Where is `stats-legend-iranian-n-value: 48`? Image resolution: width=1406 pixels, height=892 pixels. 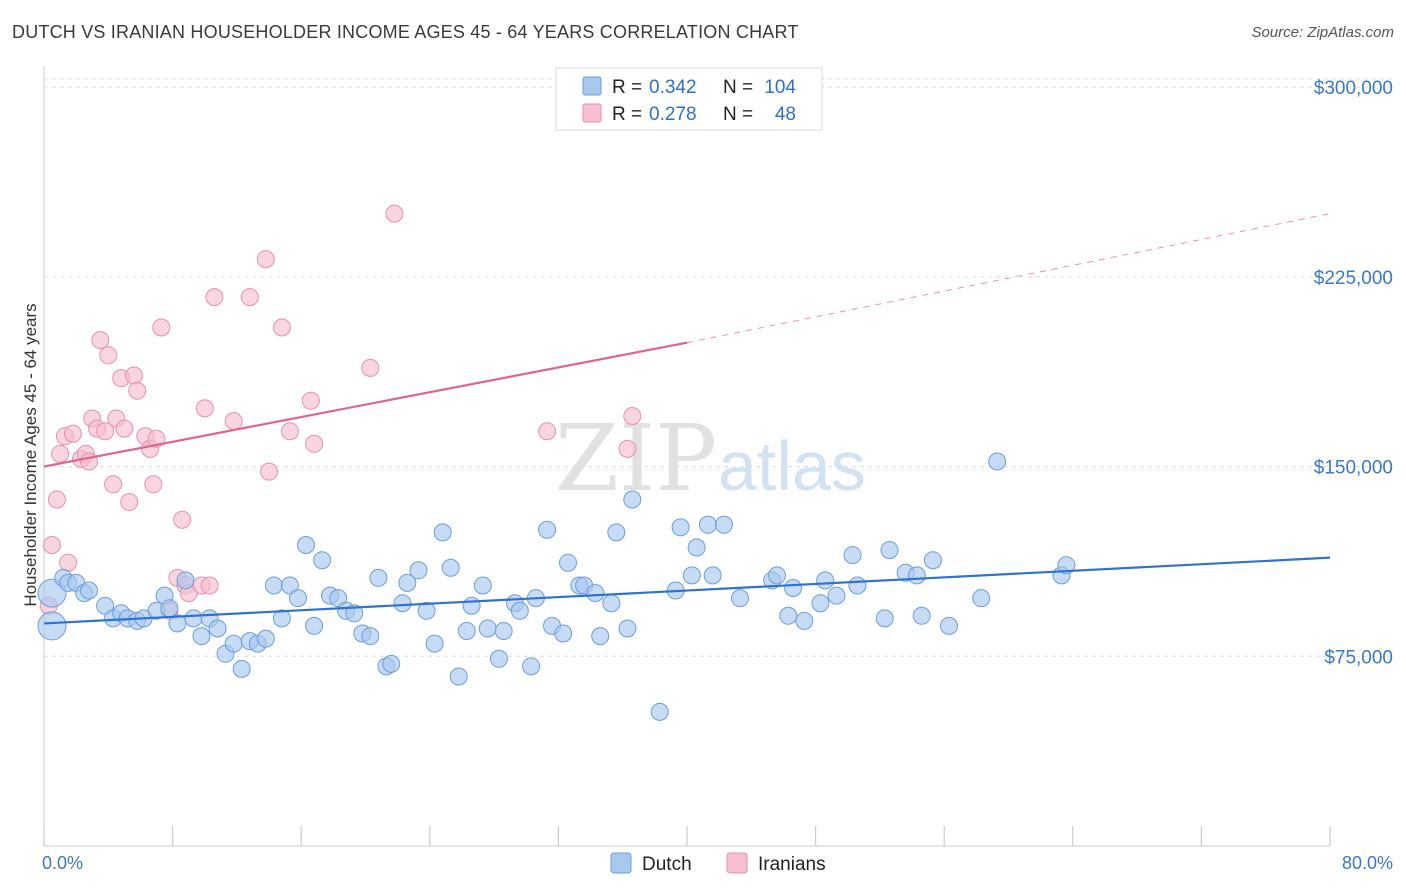
stats-legend-iranian-n-value: 48 is located at coordinates (785, 114).